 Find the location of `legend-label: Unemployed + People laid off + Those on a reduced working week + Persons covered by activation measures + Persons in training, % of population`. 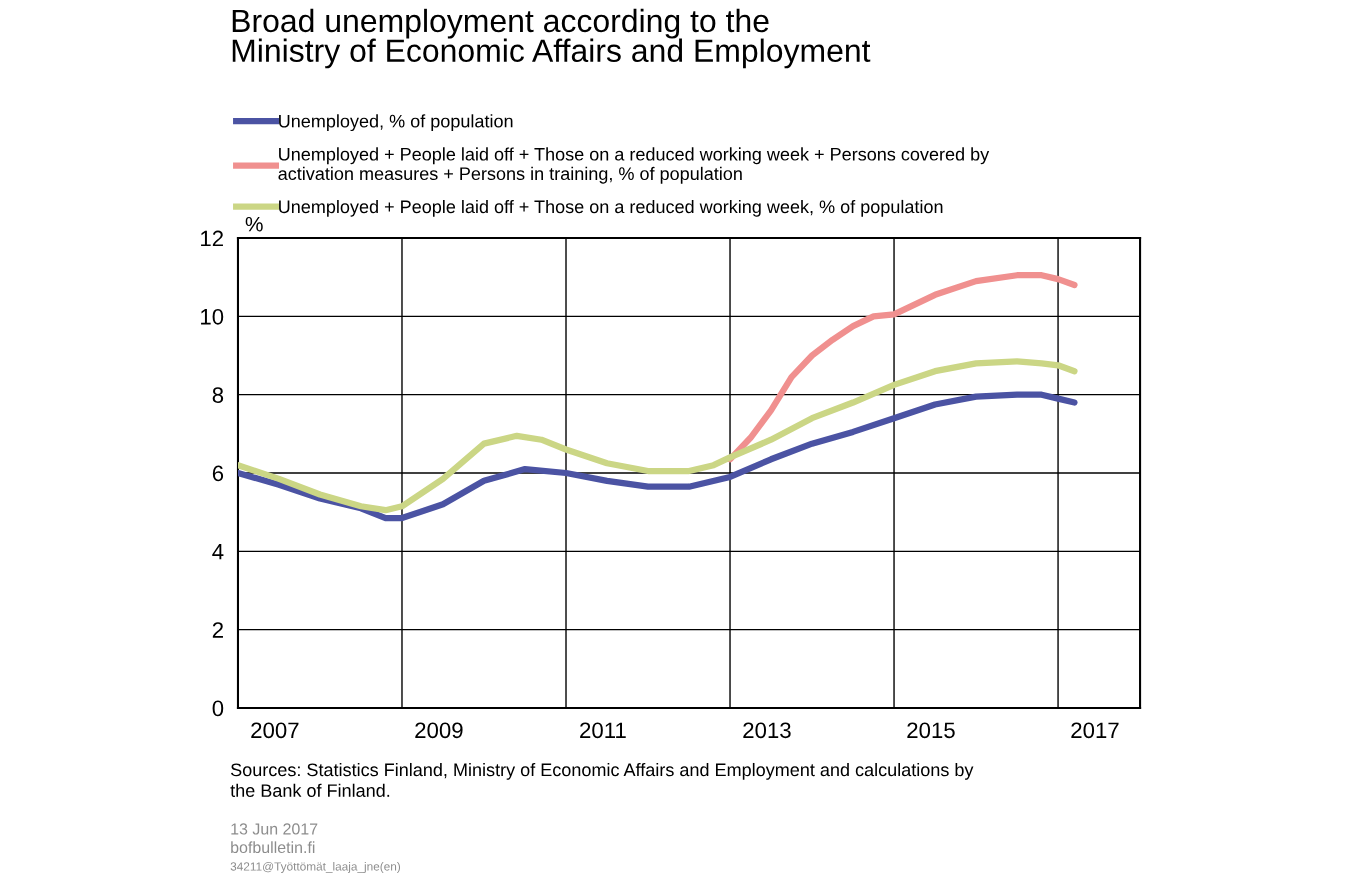

legend-label: Unemployed + People laid off + Those on a reduced working week + Persons covered by activation measures + Persons in training, % of population is located at coordinates (634, 165).